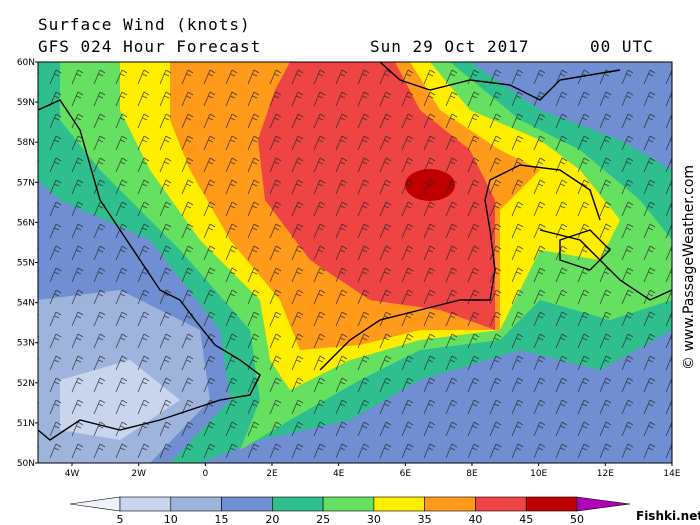 The height and width of the screenshot is (525, 700). I want to click on lat-label: 57N, so click(26, 183).